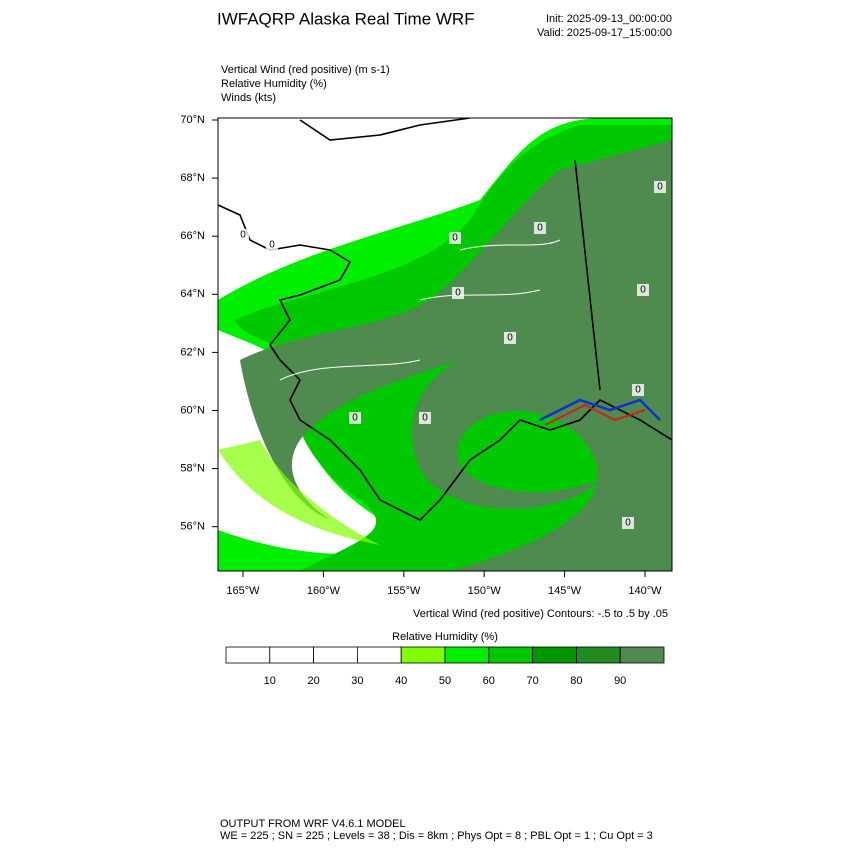  What do you see at coordinates (645, 591) in the screenshot?
I see `lon-label: 140°W` at bounding box center [645, 591].